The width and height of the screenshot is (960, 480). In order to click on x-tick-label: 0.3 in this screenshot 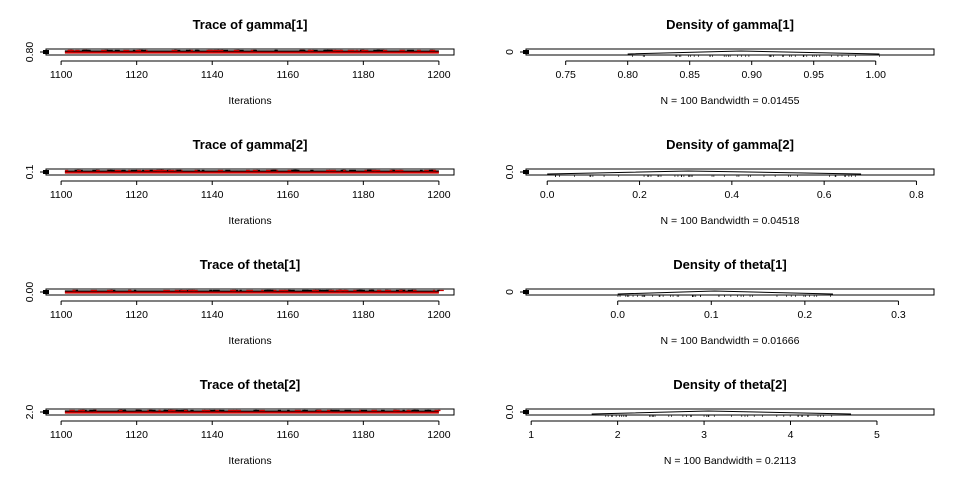, I will do `click(898, 315)`.